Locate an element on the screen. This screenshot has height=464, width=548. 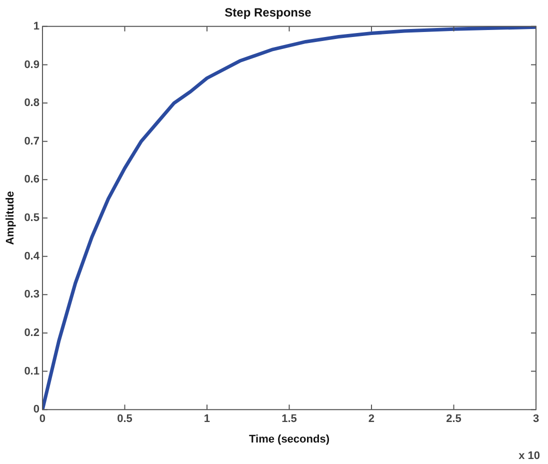
y-tick-label: 0.6 is located at coordinates (32, 180).